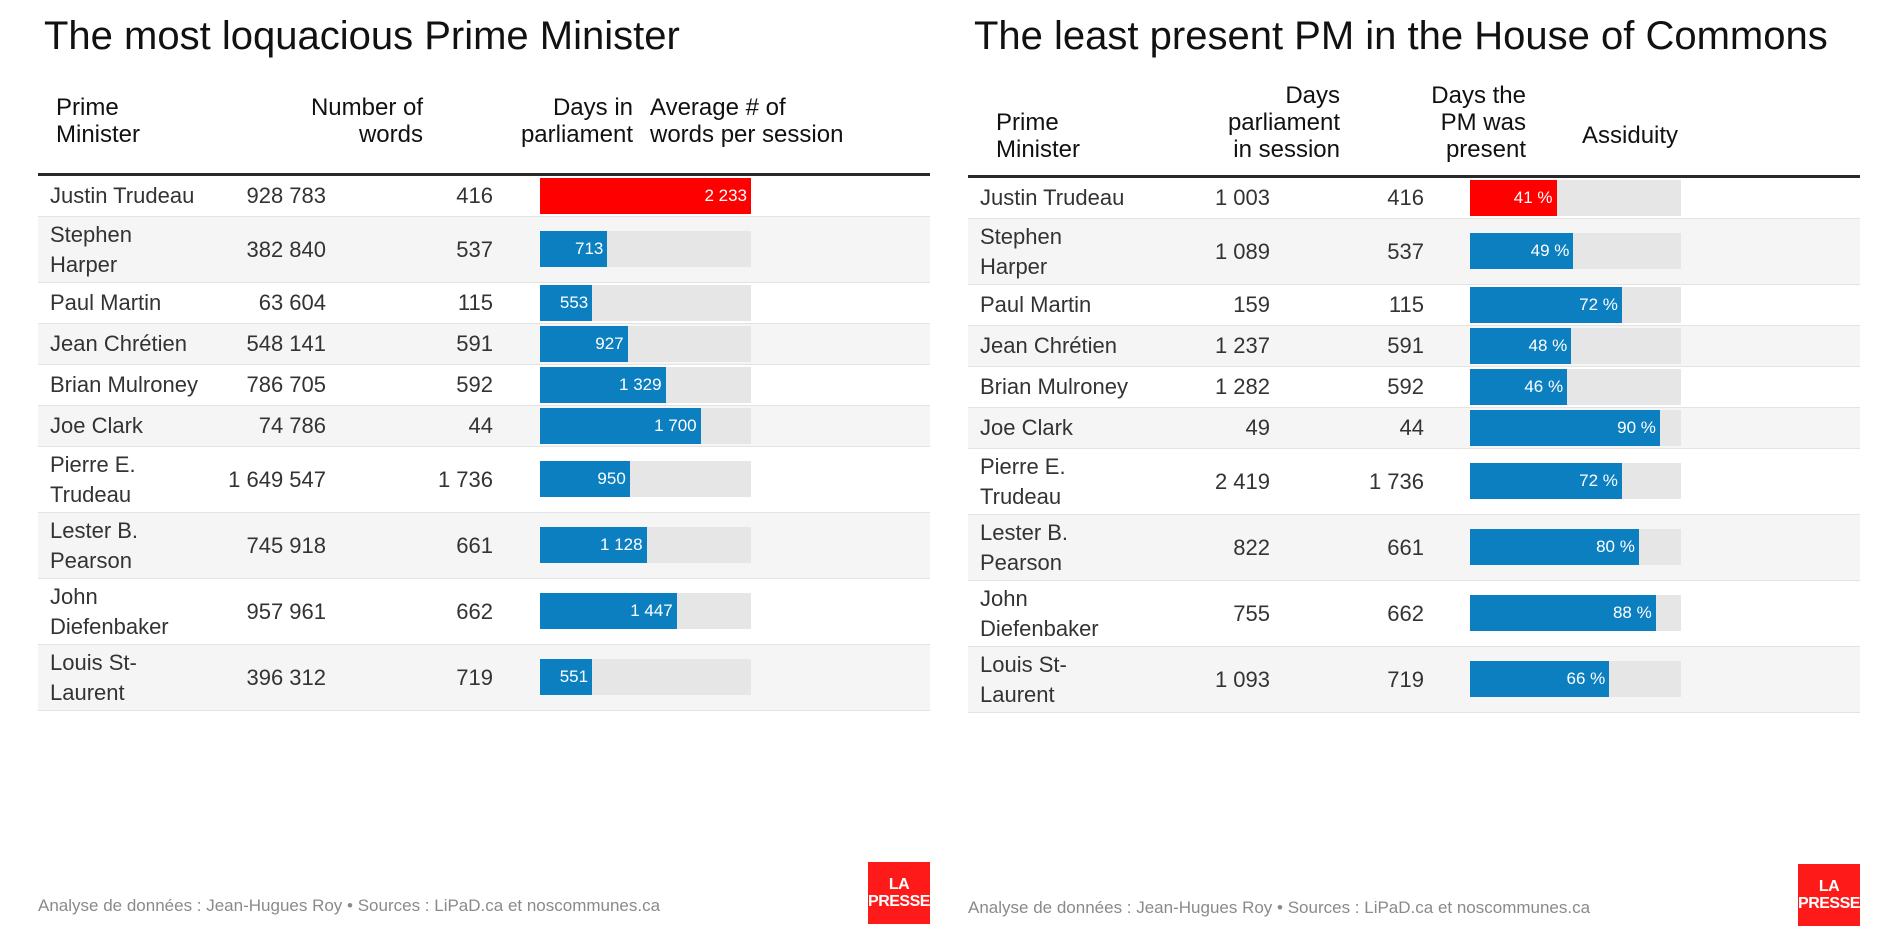  I want to click on bar-track: 88 %, so click(1575, 613).